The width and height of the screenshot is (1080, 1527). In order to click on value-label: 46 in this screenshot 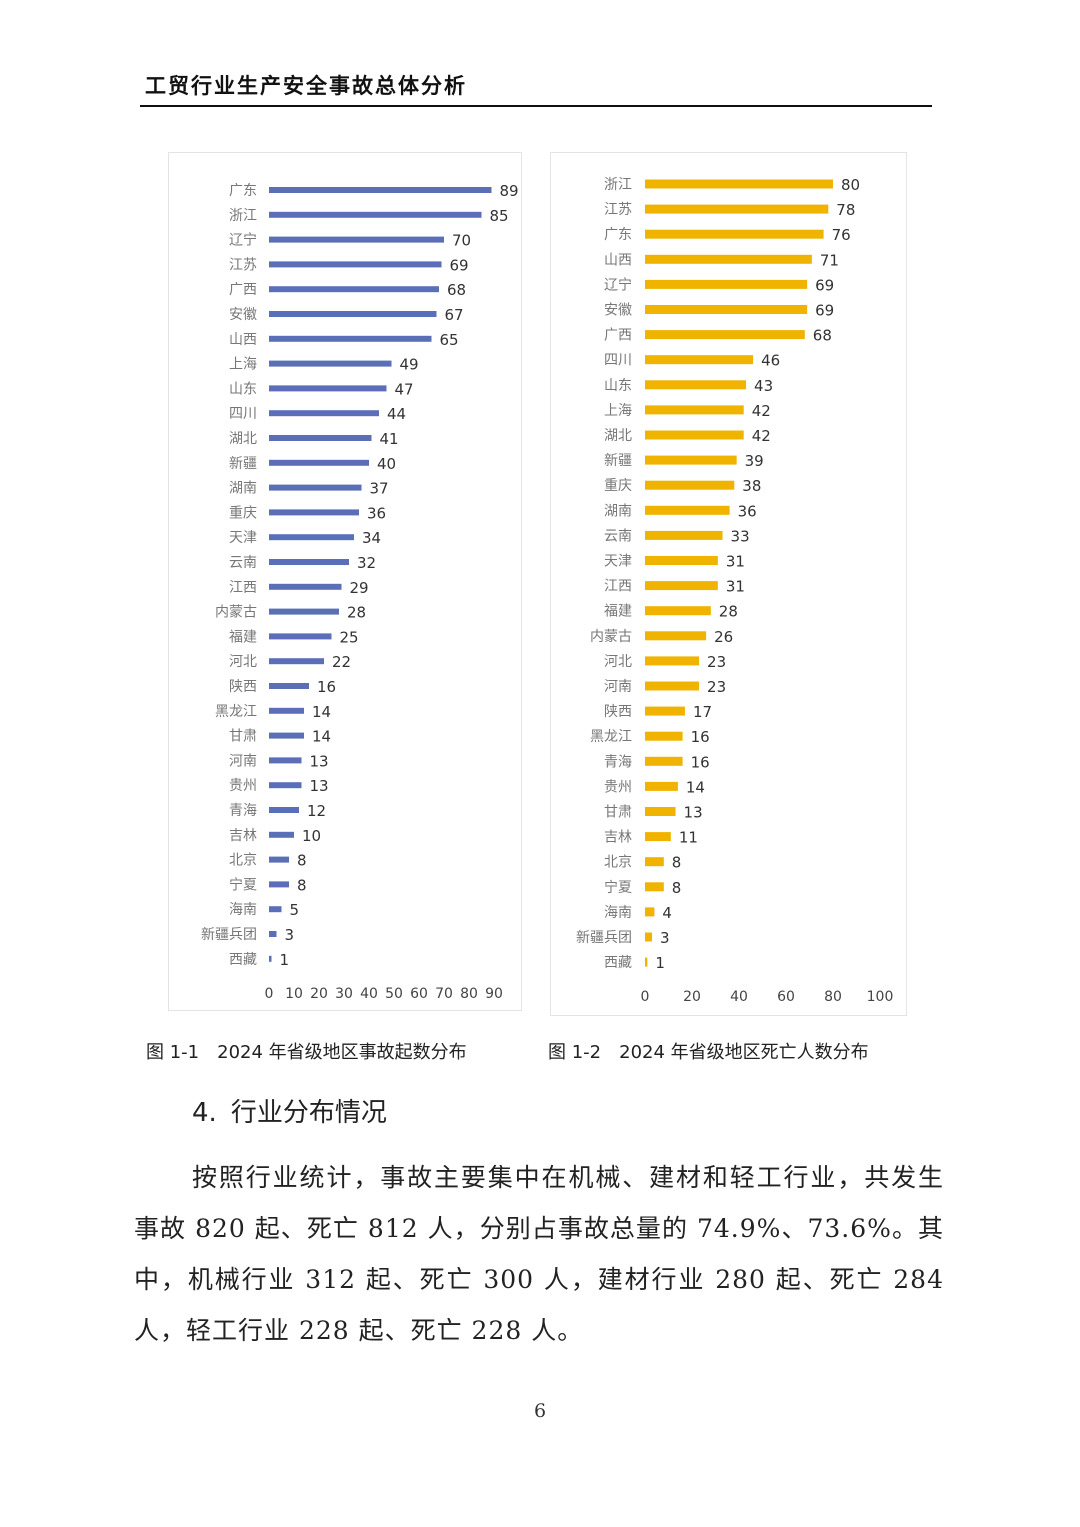, I will do `click(770, 361)`.